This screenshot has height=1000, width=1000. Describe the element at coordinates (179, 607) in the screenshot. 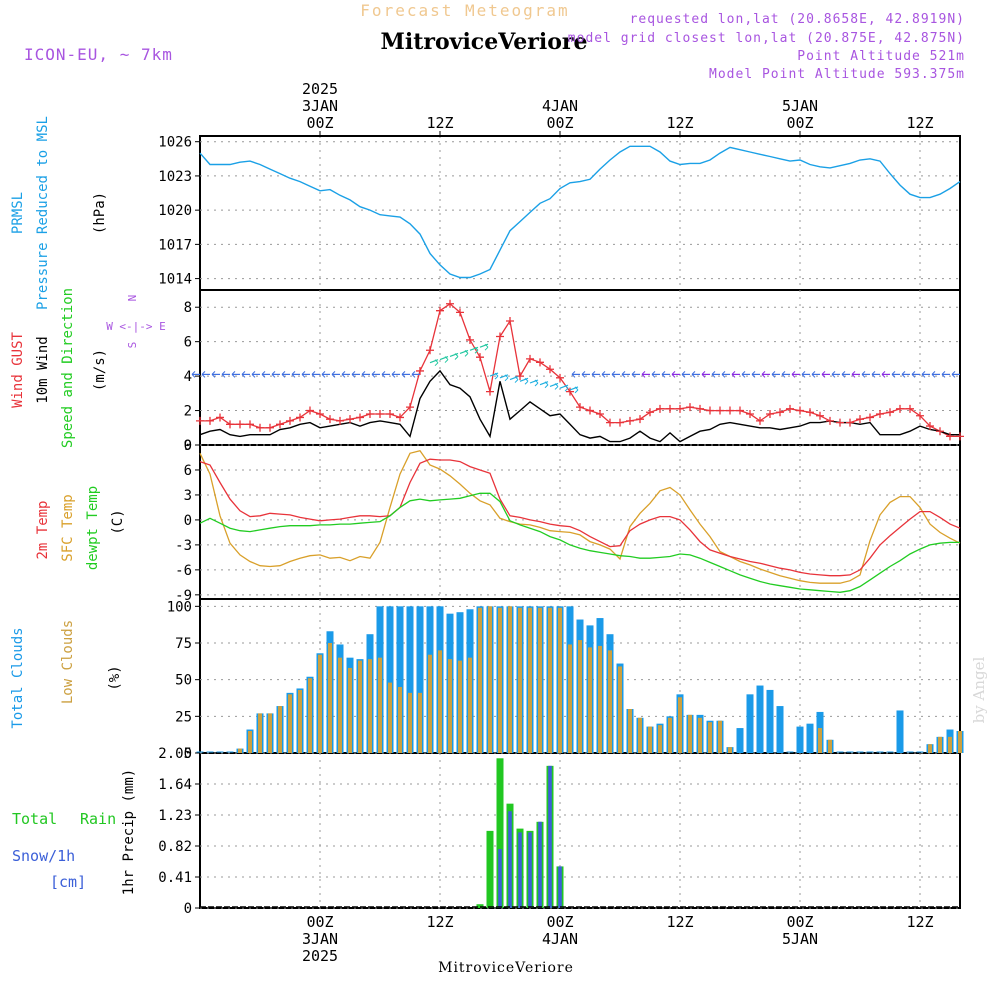

I see `y-tick-label-cloud: 100` at that location.